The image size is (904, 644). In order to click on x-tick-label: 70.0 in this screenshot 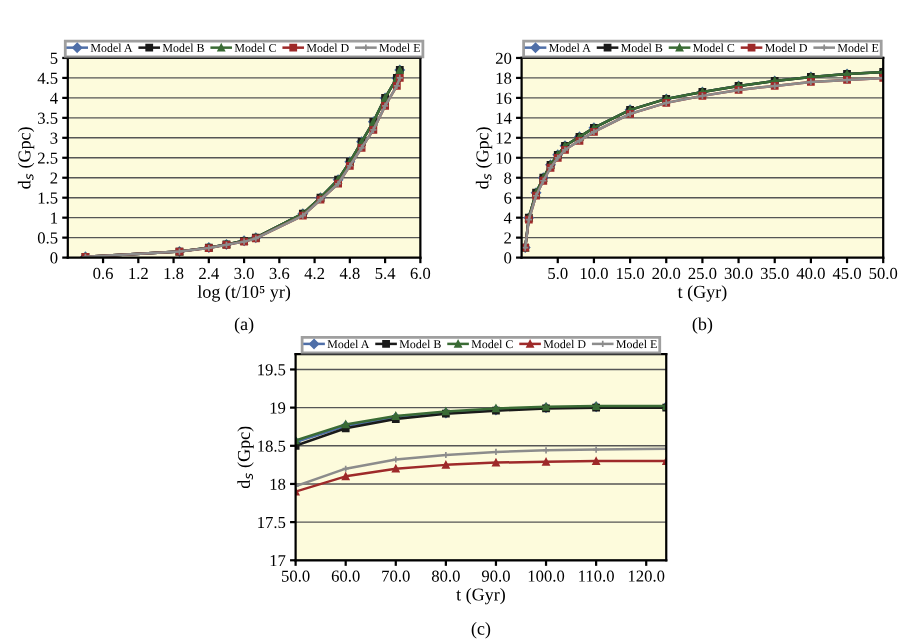, I will do `click(396, 576)`.